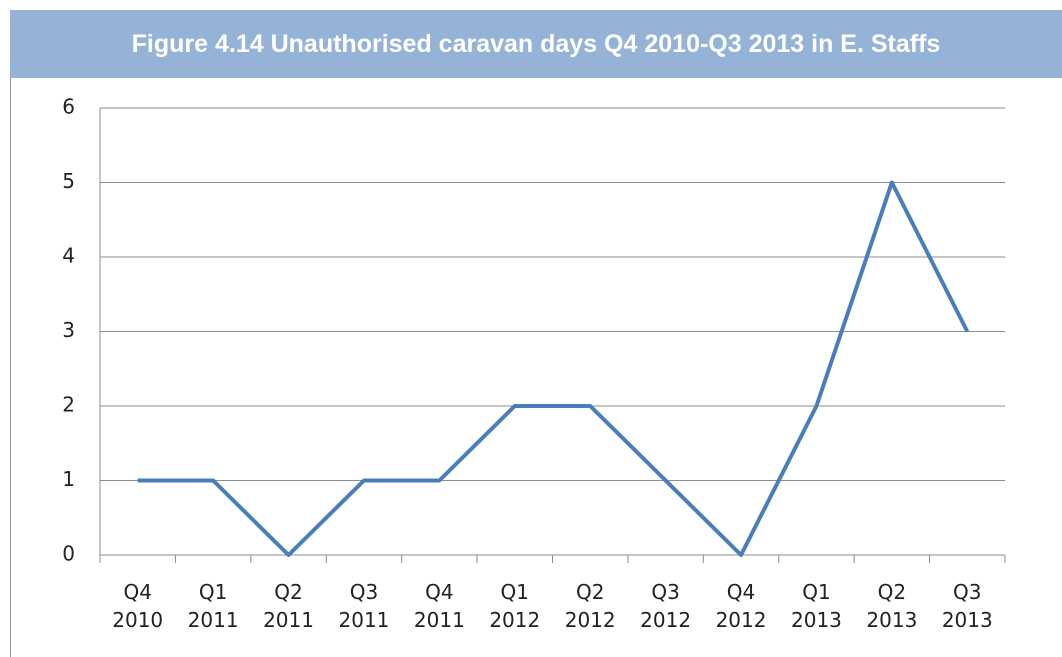 This screenshot has height=657, width=1062. What do you see at coordinates (68, 256) in the screenshot?
I see `y-tick-label: 4` at bounding box center [68, 256].